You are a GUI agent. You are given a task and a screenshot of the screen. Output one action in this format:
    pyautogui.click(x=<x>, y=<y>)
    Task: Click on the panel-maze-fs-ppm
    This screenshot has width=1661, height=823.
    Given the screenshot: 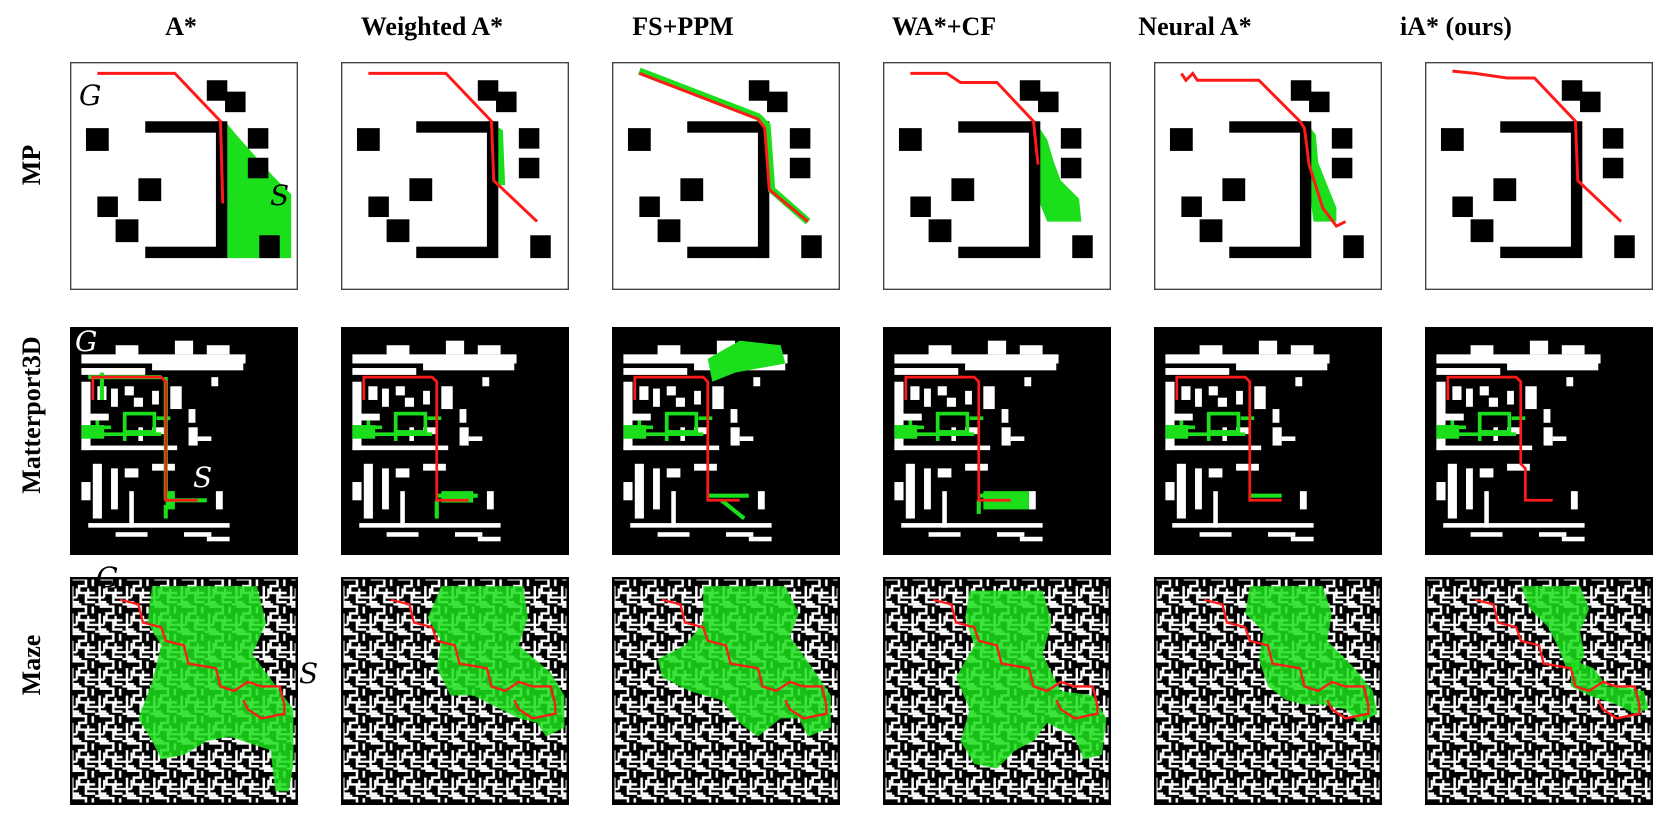 What is the action you would take?
    pyautogui.click(x=726, y=691)
    